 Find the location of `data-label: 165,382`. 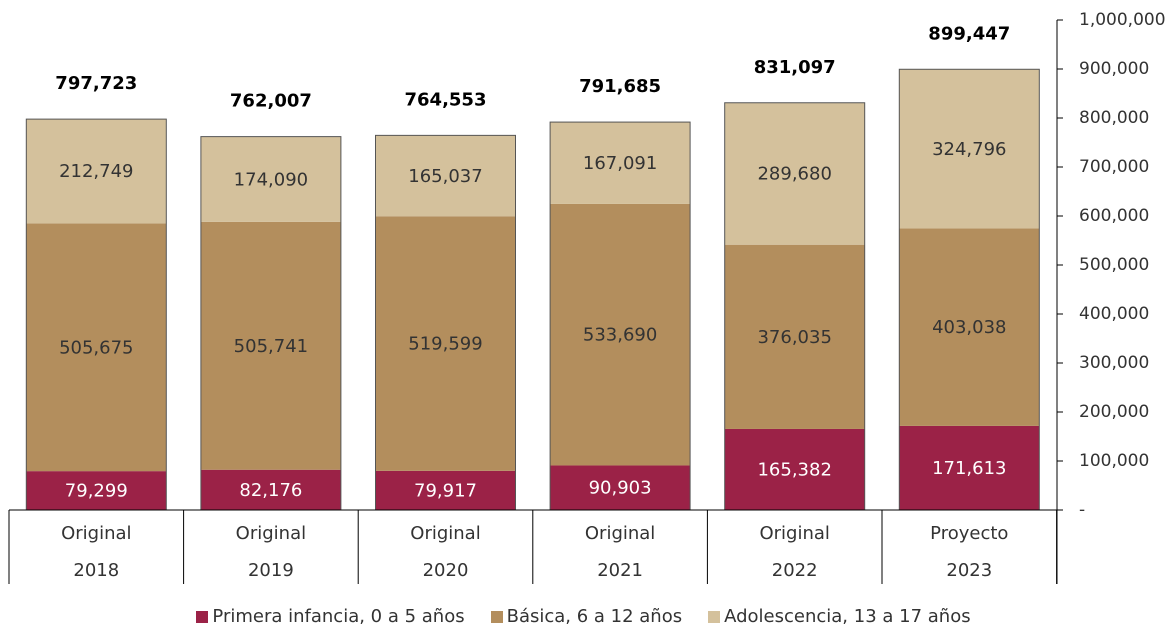

data-label: 165,382 is located at coordinates (794, 469).